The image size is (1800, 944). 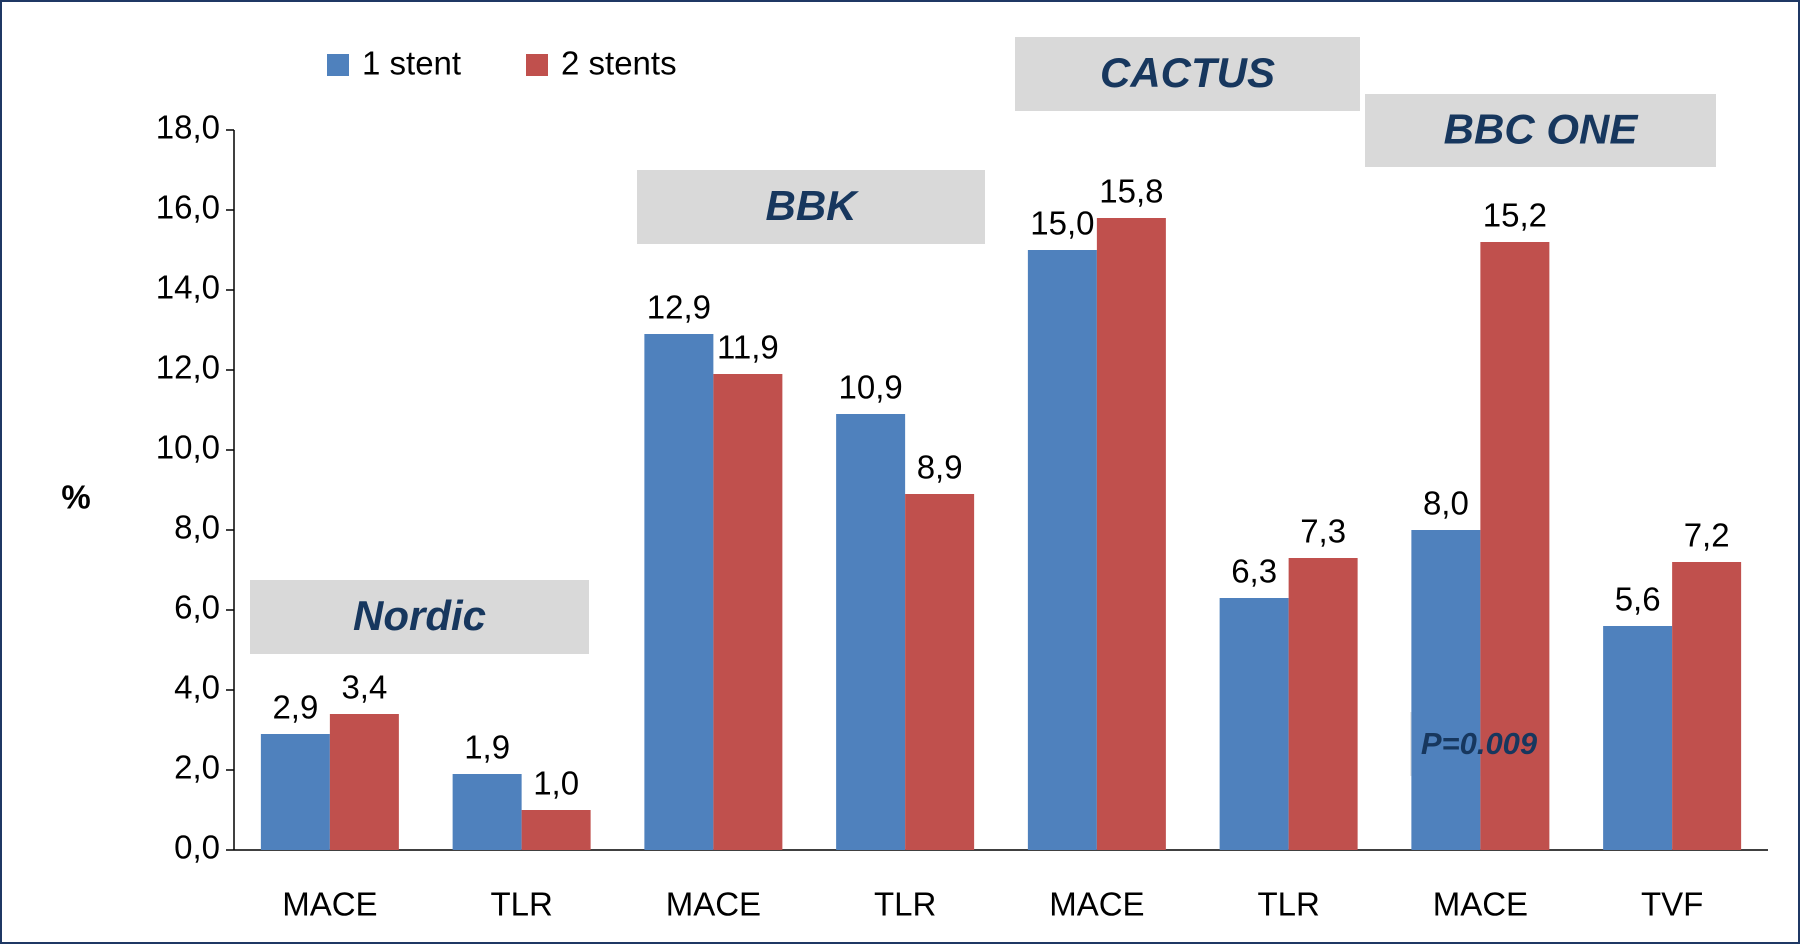 I want to click on annotation: BBK, so click(x=813, y=205).